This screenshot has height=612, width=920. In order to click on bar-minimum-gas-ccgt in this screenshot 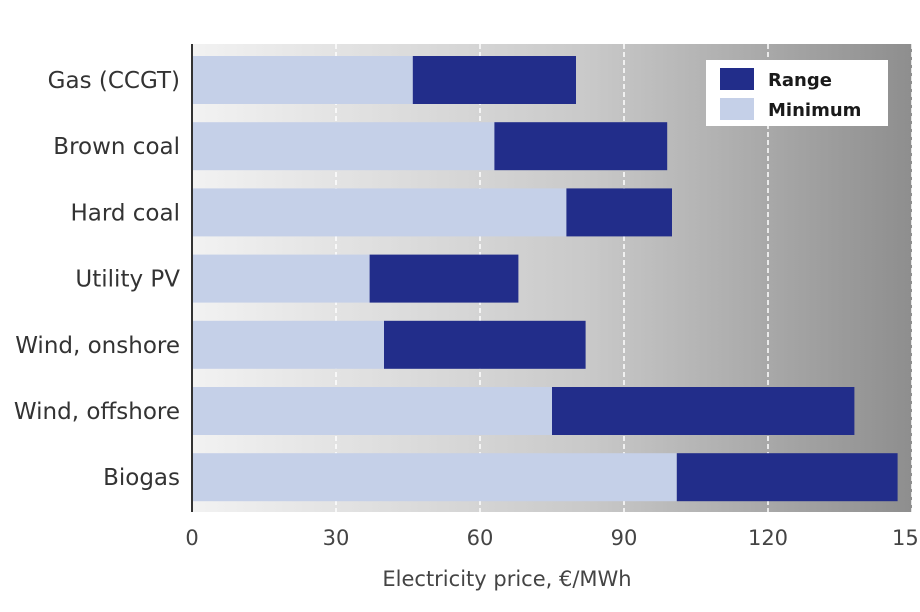, I will do `click(302, 80)`.